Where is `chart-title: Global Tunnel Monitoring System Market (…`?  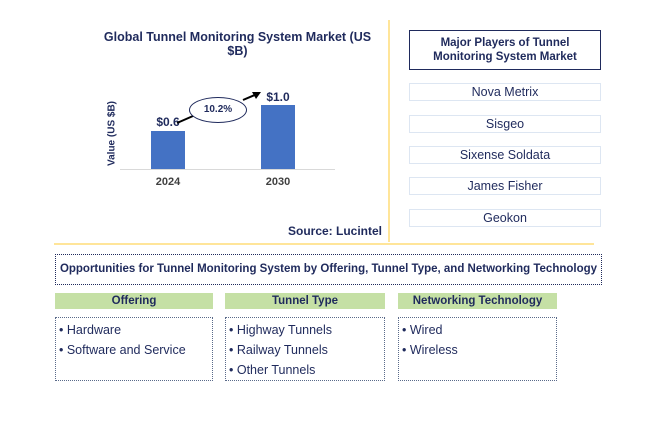
chart-title: Global Tunnel Monitoring System Market (… is located at coordinates (237, 44).